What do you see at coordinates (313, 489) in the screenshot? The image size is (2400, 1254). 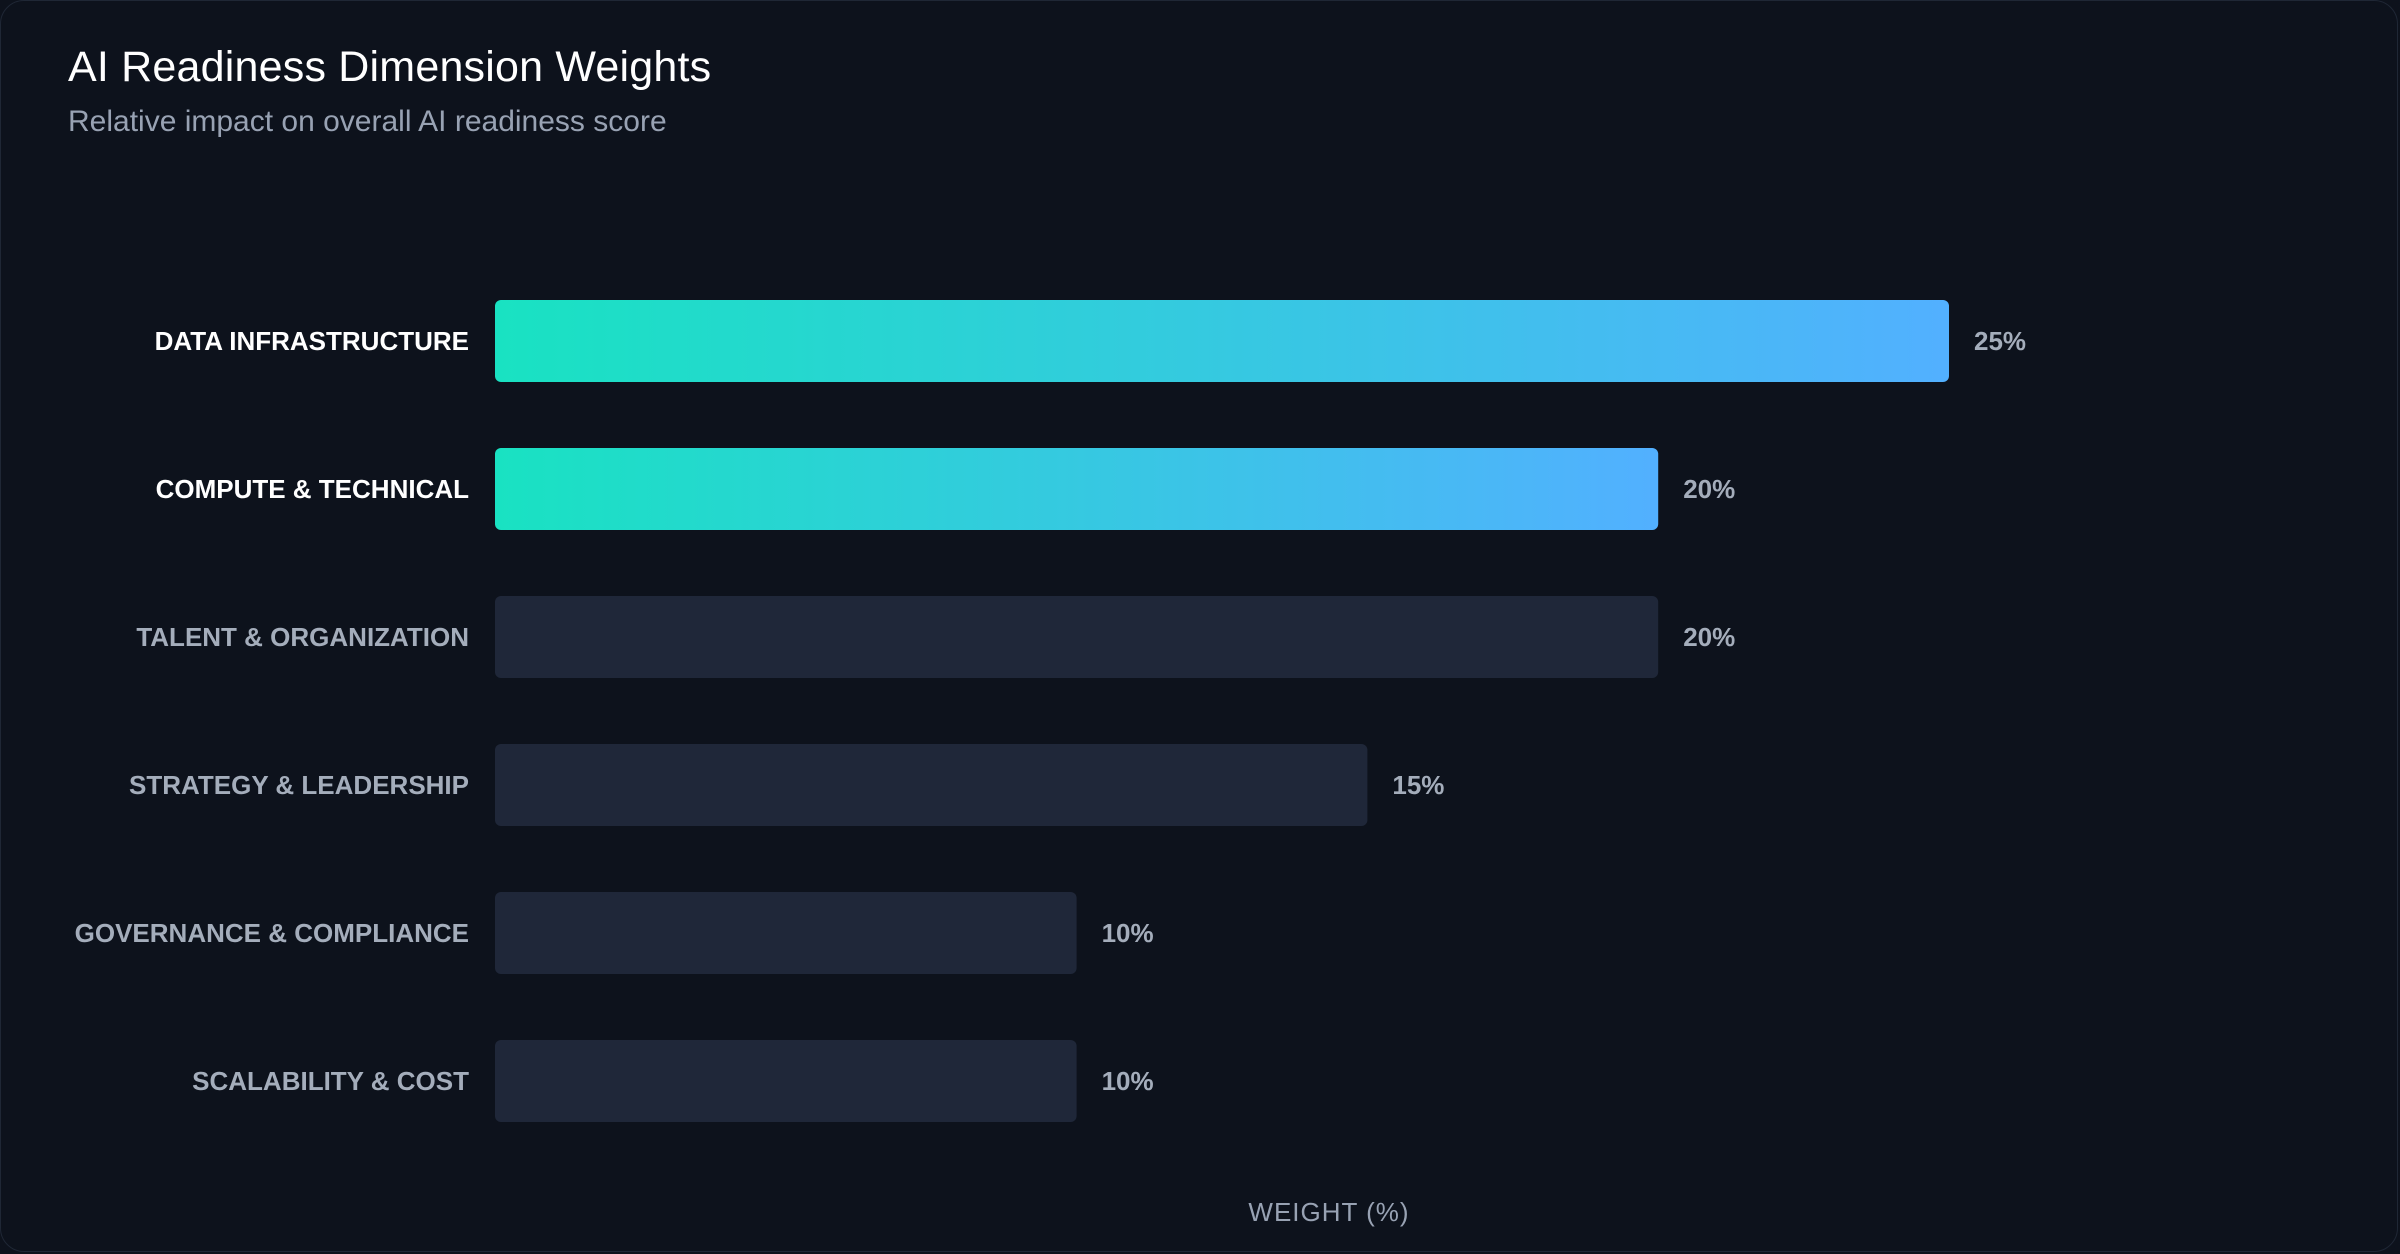 I see `category-label: COMPUTE & TECHNICAL` at bounding box center [313, 489].